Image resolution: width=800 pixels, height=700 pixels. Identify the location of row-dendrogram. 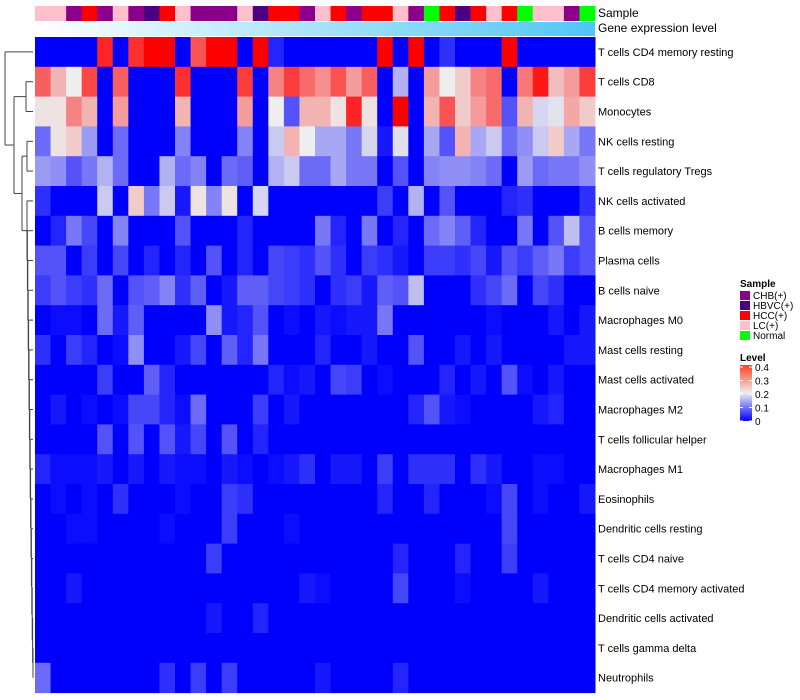
(19, 364).